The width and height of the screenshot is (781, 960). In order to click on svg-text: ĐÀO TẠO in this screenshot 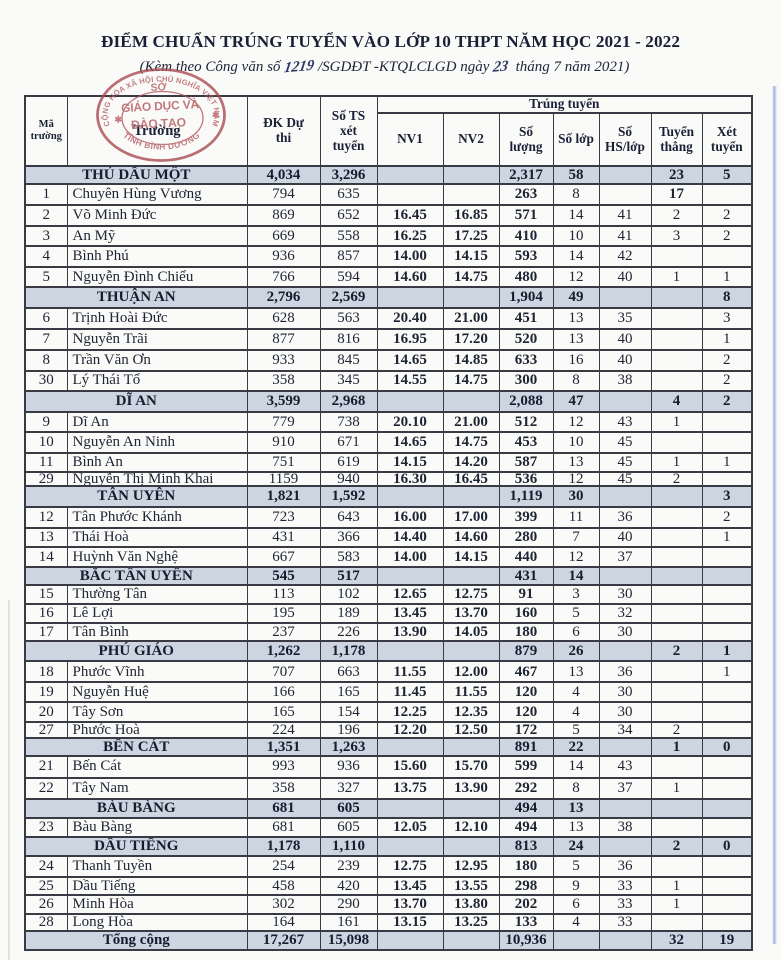, I will do `click(159, 123)`.